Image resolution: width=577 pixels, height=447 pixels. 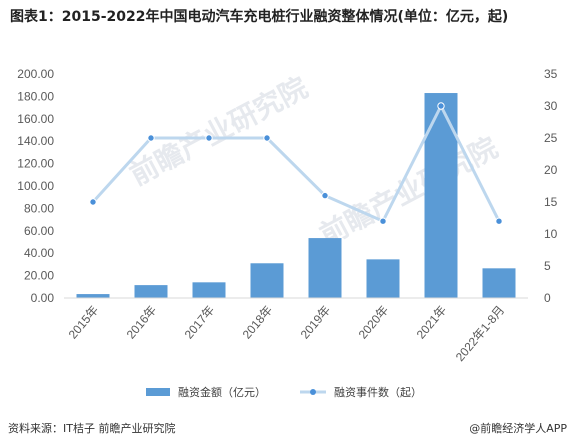 What do you see at coordinates (551, 186) in the screenshot?
I see `right-axis-ticks: 0 5 10 15 20 25 30 35` at bounding box center [551, 186].